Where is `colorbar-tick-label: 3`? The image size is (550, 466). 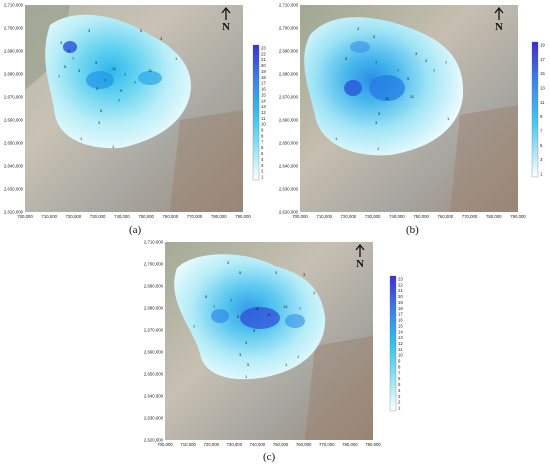
colorbar-tick-label: 3 is located at coordinates (399, 396).